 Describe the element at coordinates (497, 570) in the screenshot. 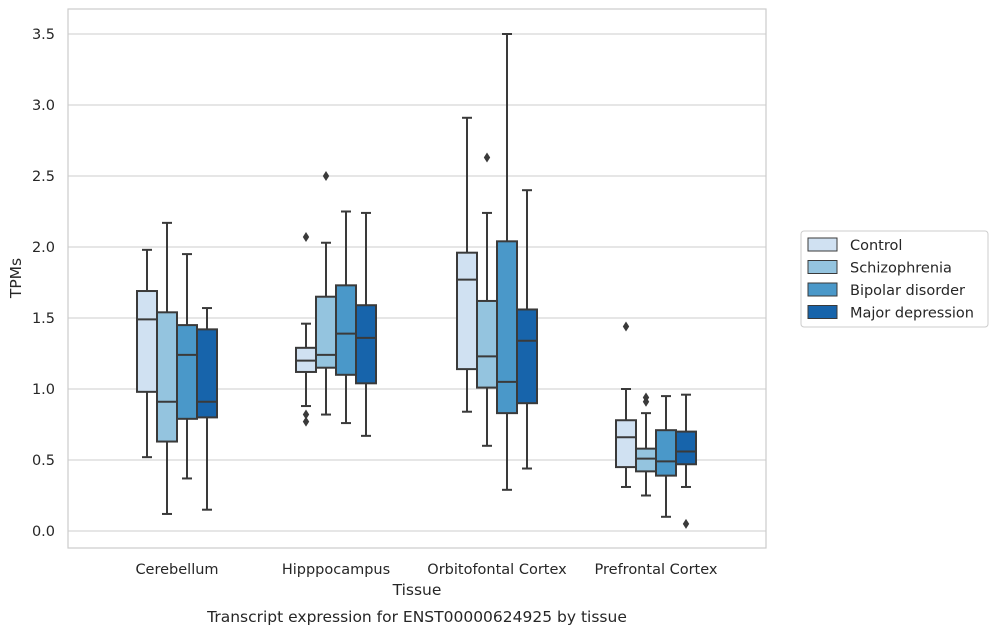

I see `x-tick-label: Orbitofontal Cortex` at that location.